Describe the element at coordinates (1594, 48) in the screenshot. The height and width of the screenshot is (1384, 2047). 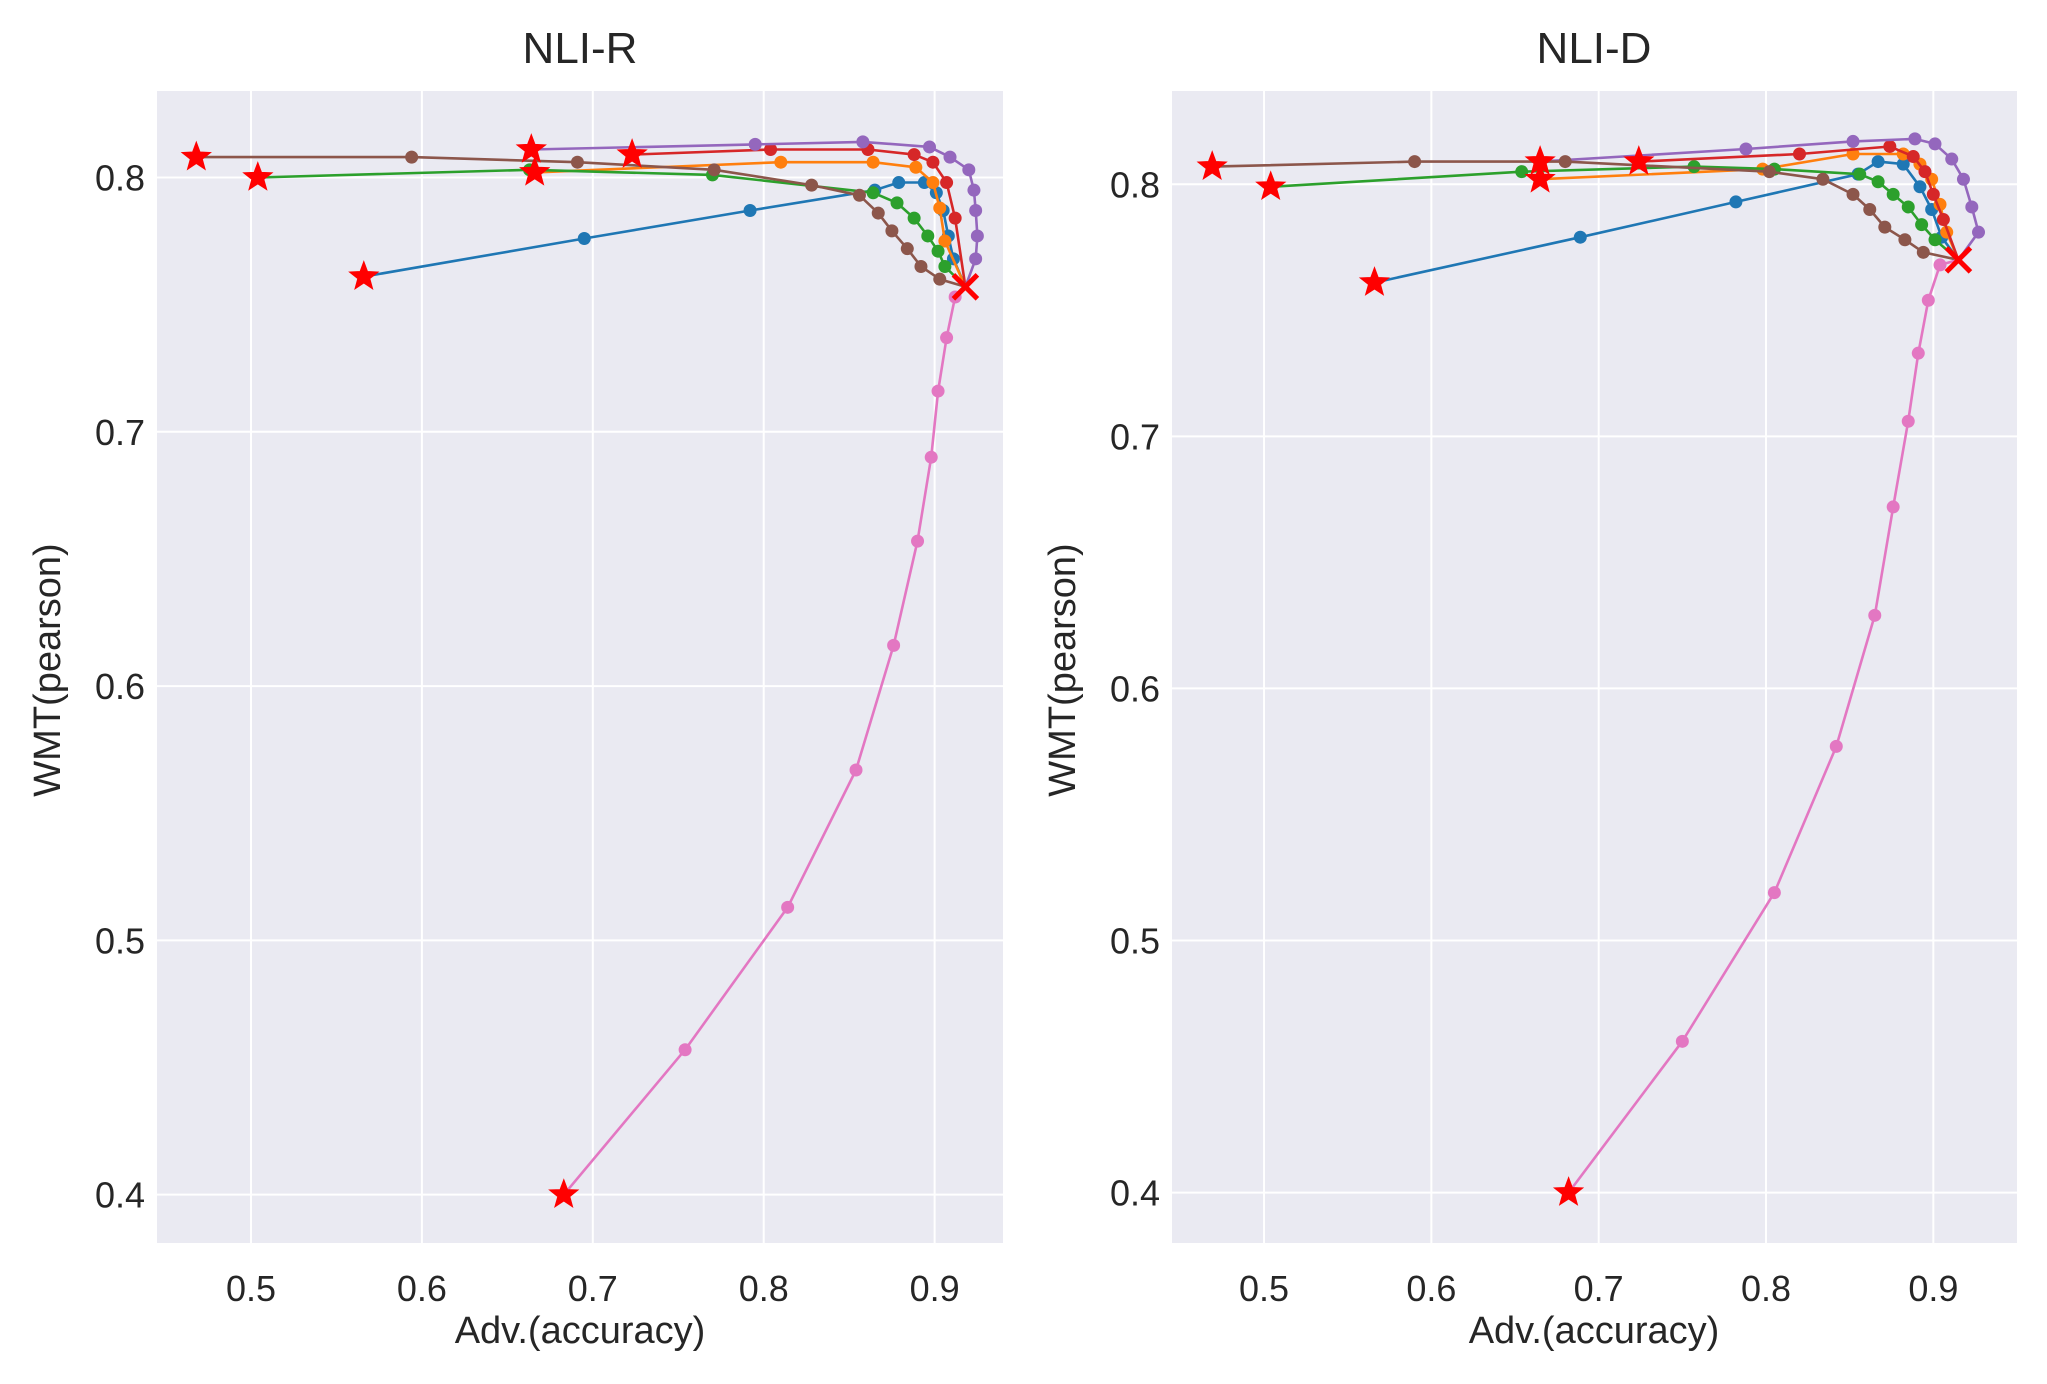
I see `panel-title: NLI-D` at that location.